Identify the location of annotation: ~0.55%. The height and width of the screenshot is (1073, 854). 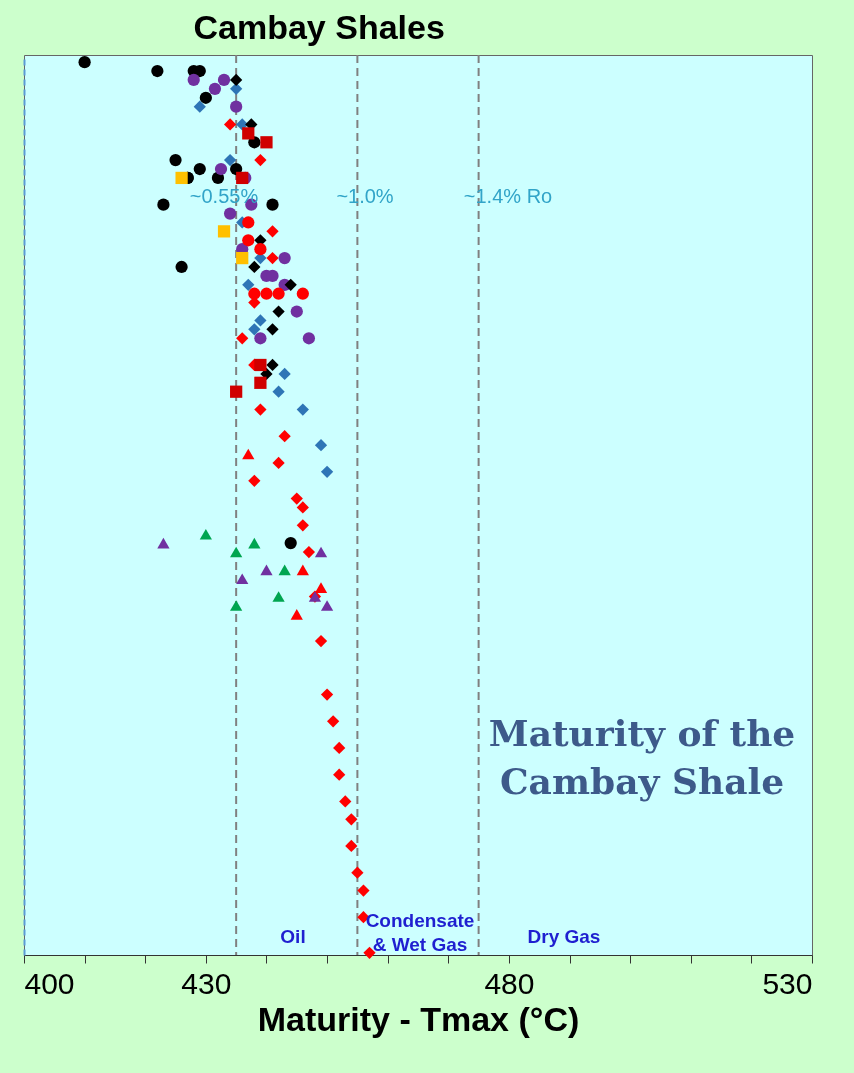
(224, 196).